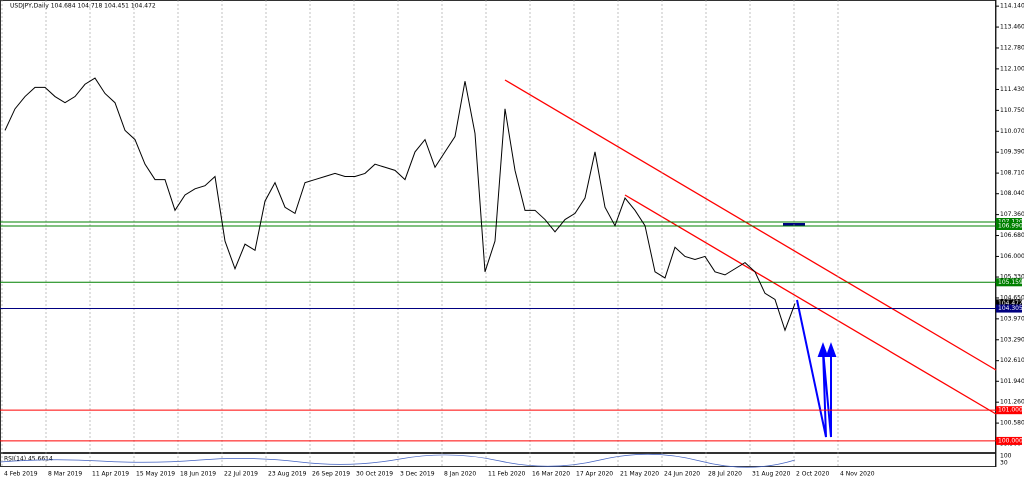 The height and width of the screenshot is (480, 1024). I want to click on x-tick-label: 24 Jun 2020, so click(682, 474).